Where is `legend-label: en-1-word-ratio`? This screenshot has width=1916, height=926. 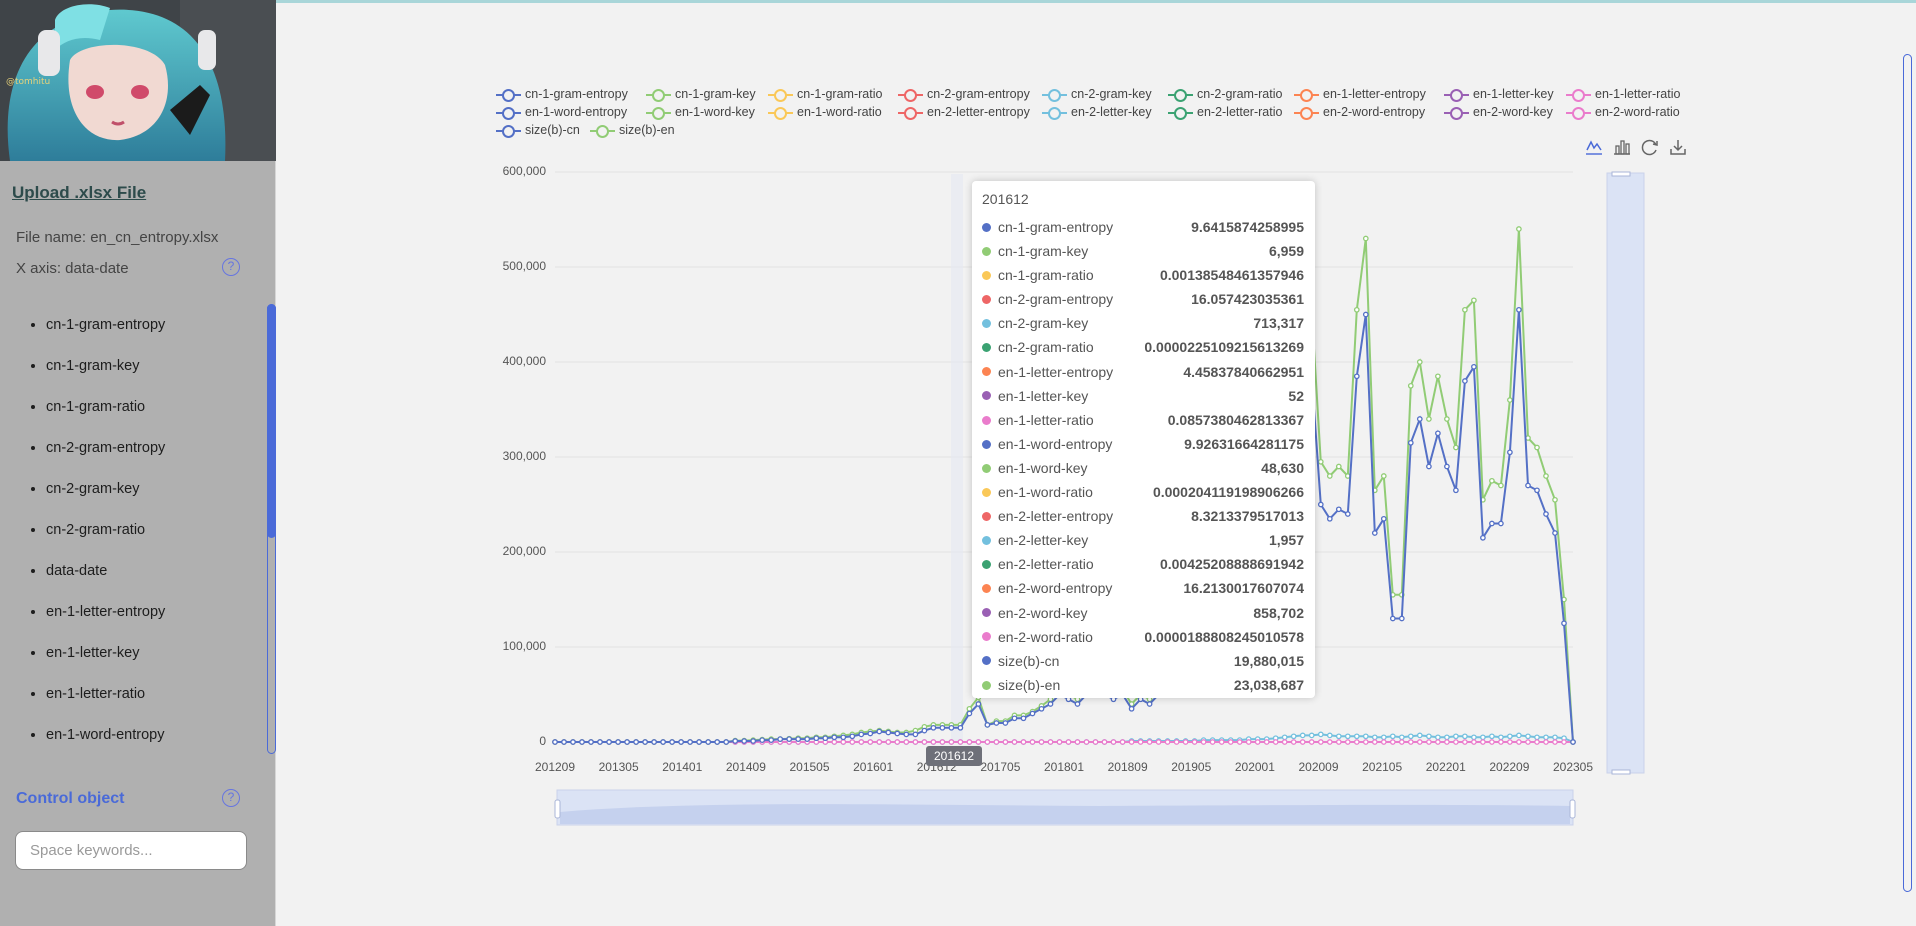
legend-label: en-1-word-ratio is located at coordinates (839, 112).